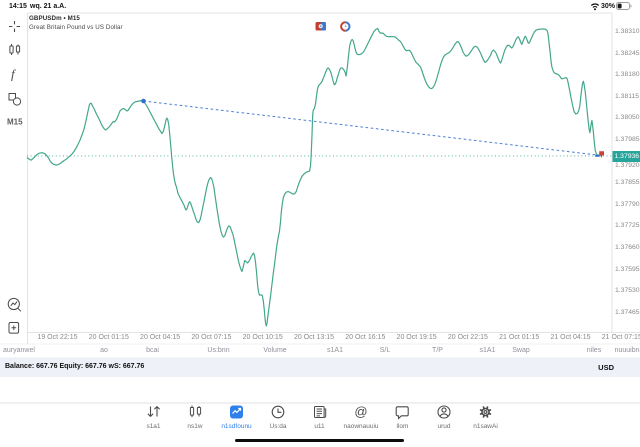 This screenshot has height=447, width=640. I want to click on svg-text: f, so click(14, 74).